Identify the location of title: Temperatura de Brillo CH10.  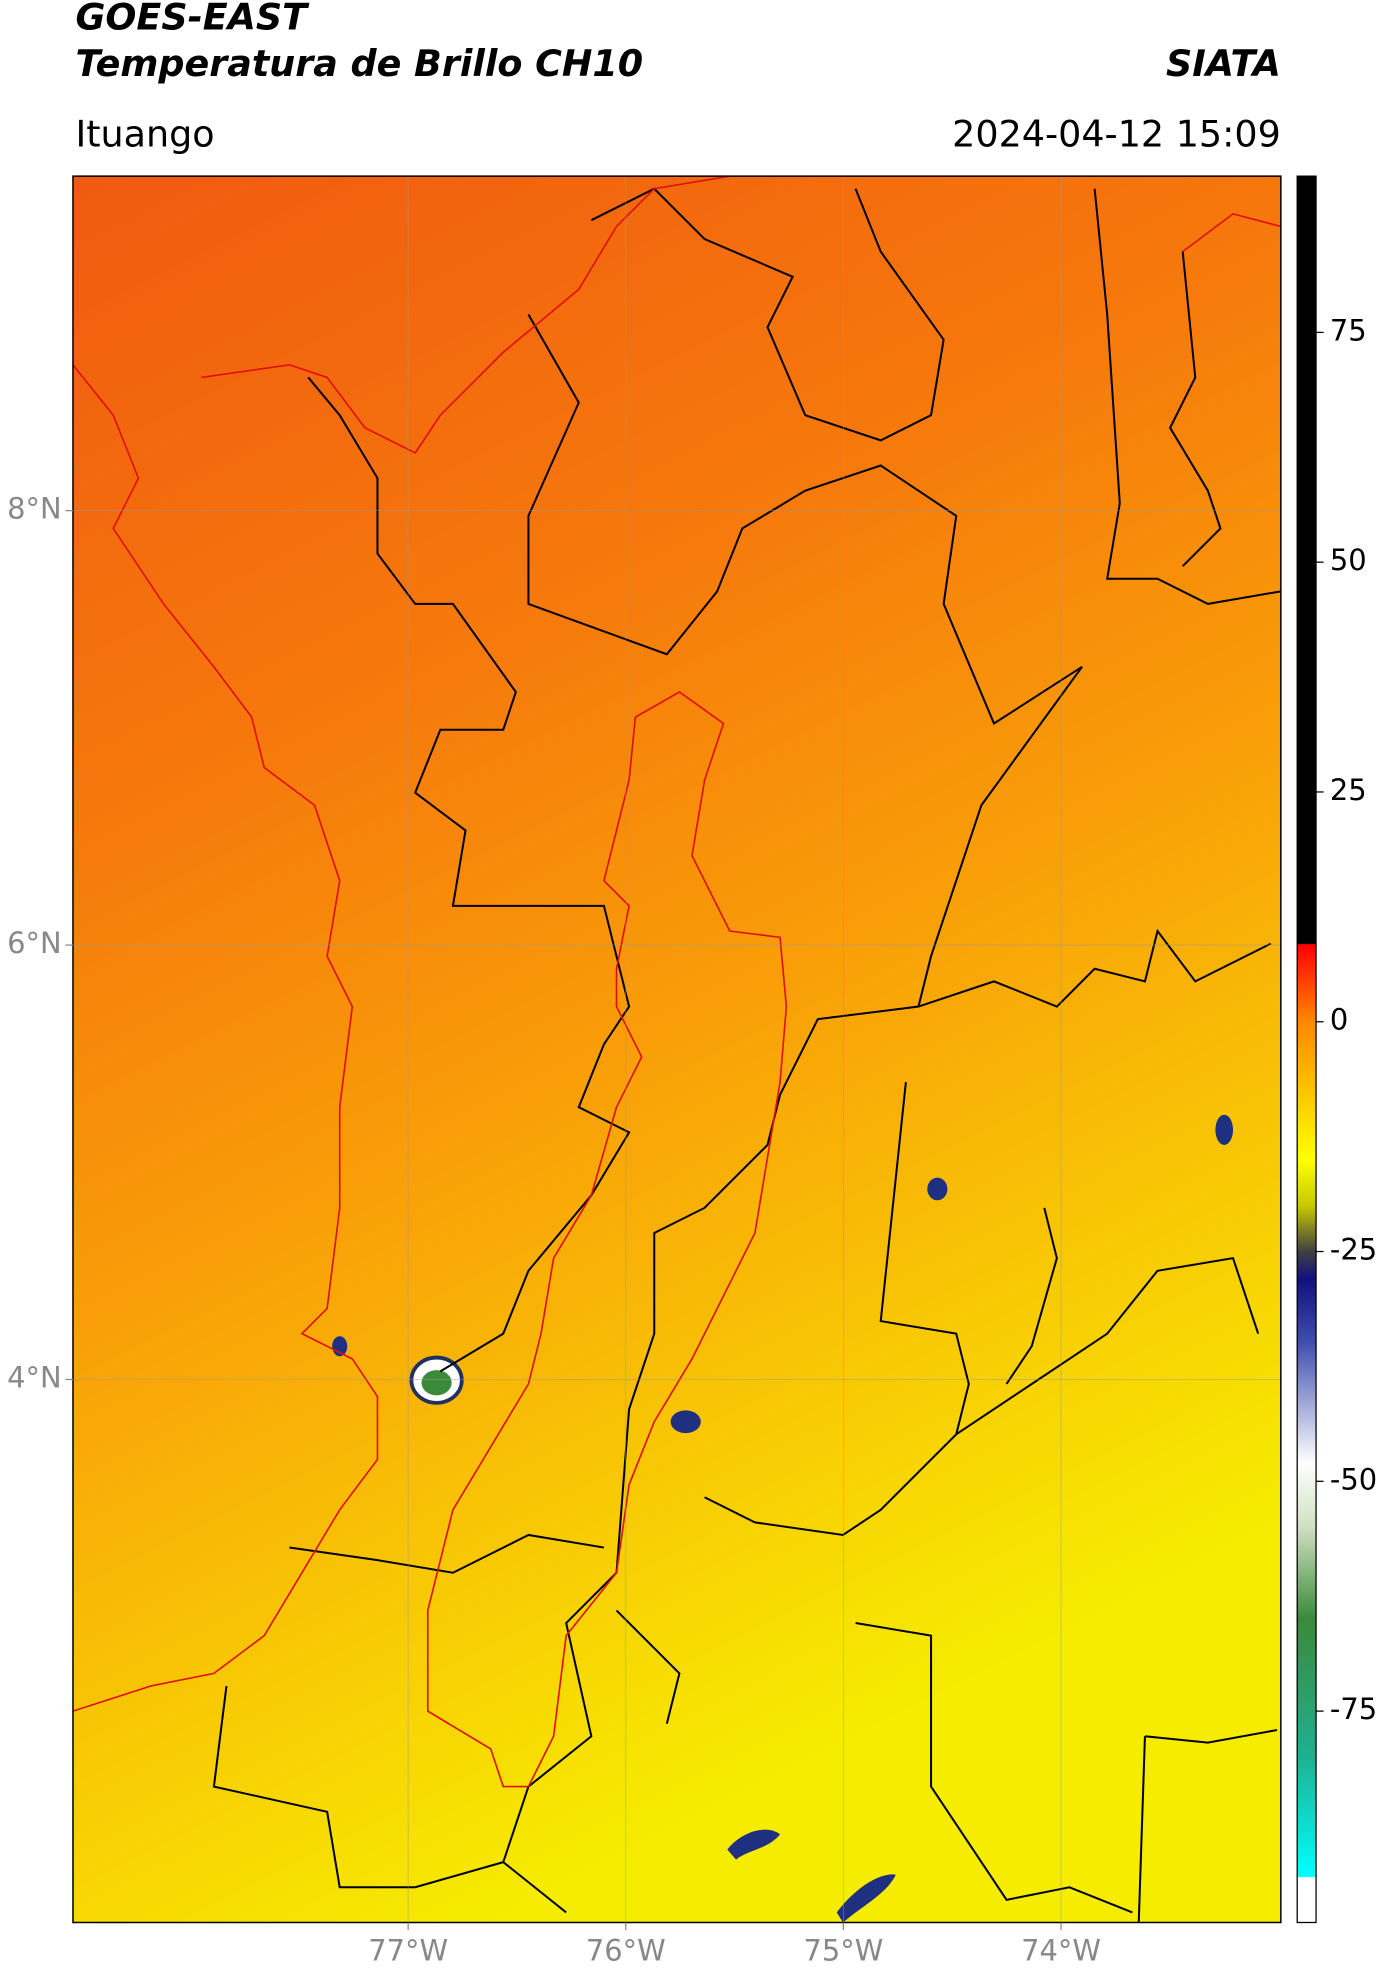
(359, 63).